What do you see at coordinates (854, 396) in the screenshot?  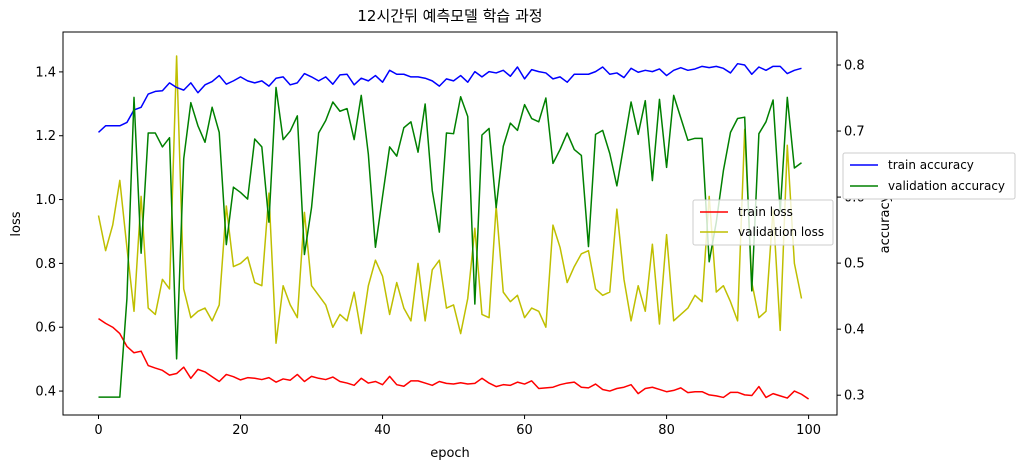 I see `y-right-tick-label: 0.3` at bounding box center [854, 396].